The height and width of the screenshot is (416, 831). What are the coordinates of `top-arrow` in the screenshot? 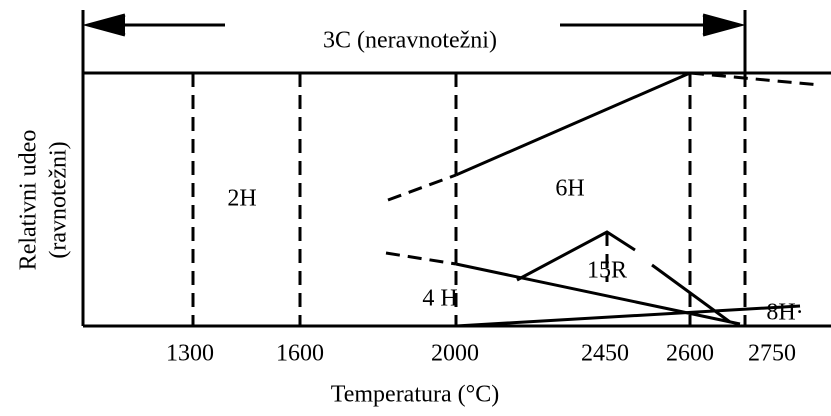 It's located at (414, 25).